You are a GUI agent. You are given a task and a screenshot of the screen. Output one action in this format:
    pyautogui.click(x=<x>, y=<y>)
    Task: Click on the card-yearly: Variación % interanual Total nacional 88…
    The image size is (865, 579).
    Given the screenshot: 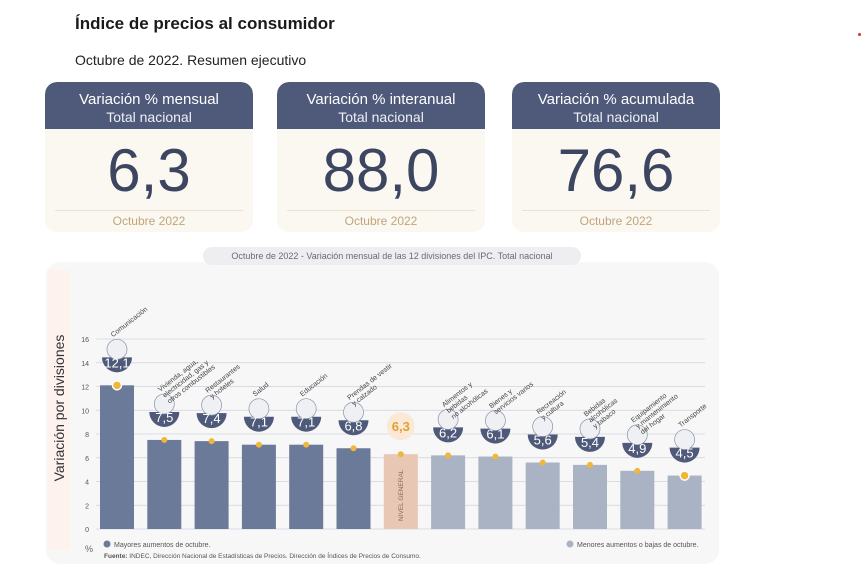 What is the action you would take?
    pyautogui.click(x=381, y=157)
    